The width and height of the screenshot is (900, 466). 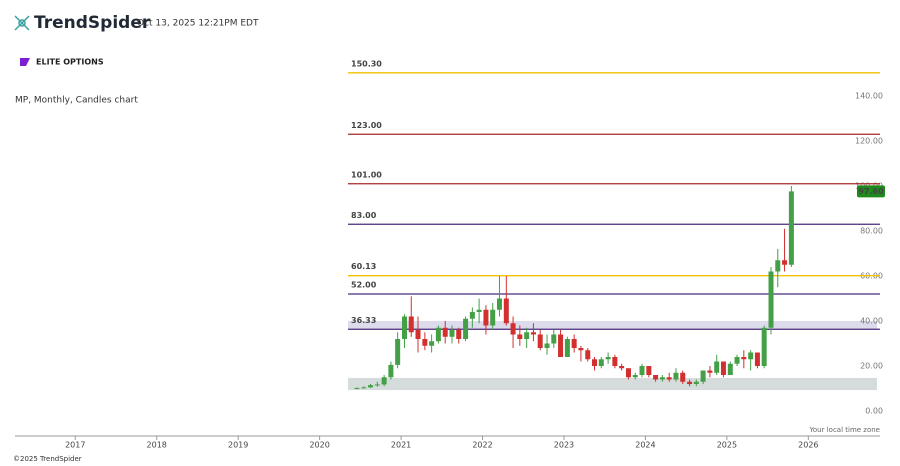 What do you see at coordinates (401, 445) in the screenshot?
I see `x-tick-label: 2021` at bounding box center [401, 445].